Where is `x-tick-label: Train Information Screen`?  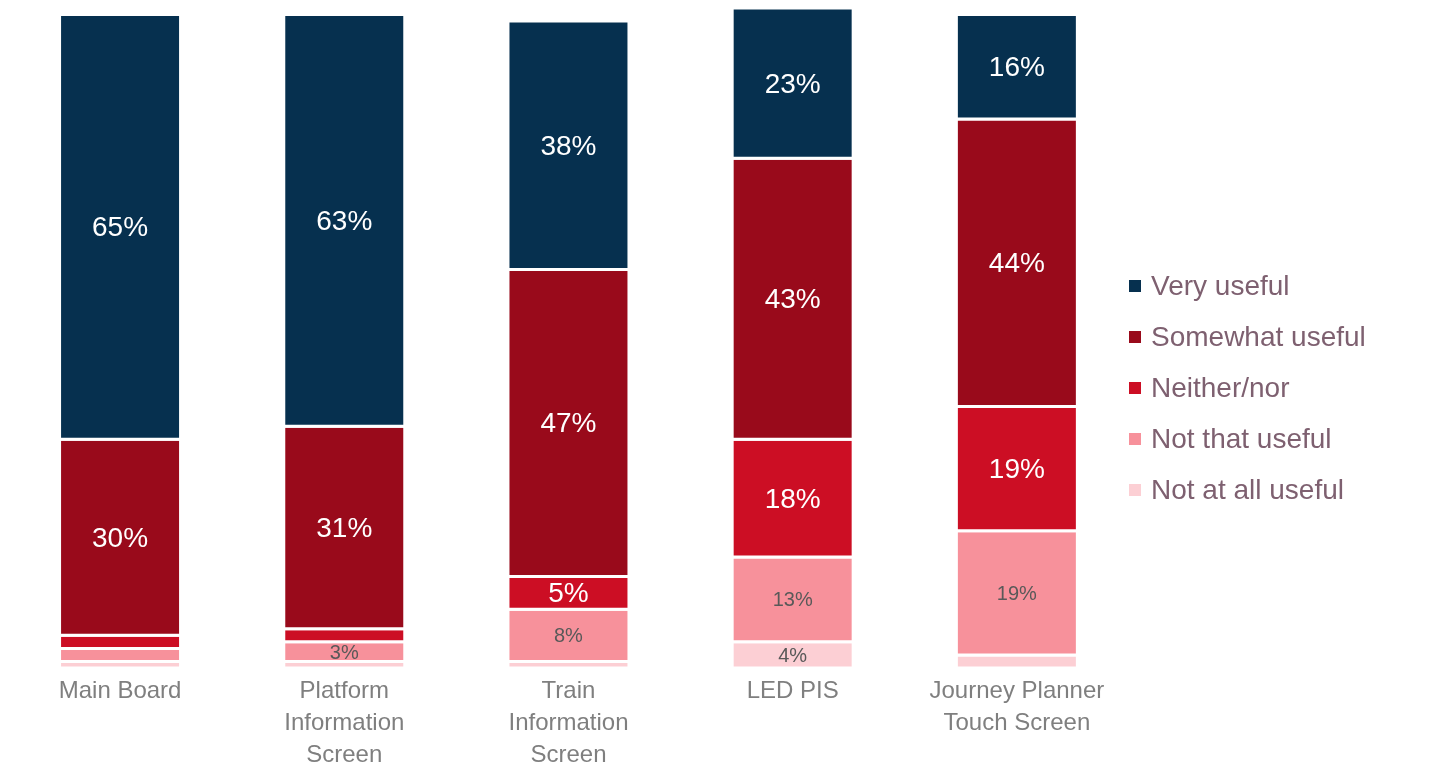 x-tick-label: Train Information Screen is located at coordinates (568, 721).